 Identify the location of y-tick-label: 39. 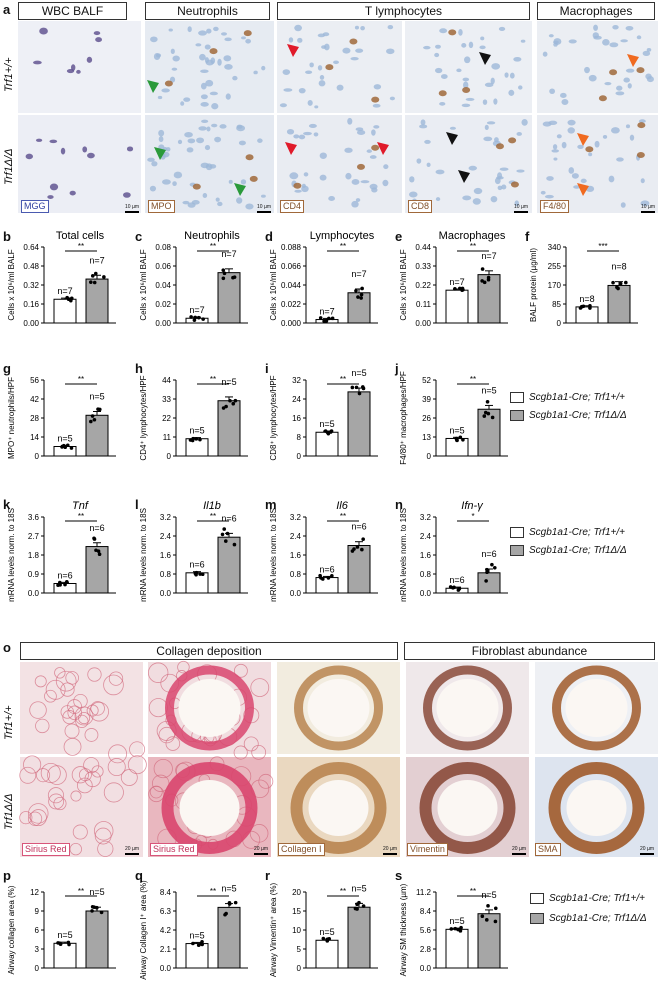
(426, 399).